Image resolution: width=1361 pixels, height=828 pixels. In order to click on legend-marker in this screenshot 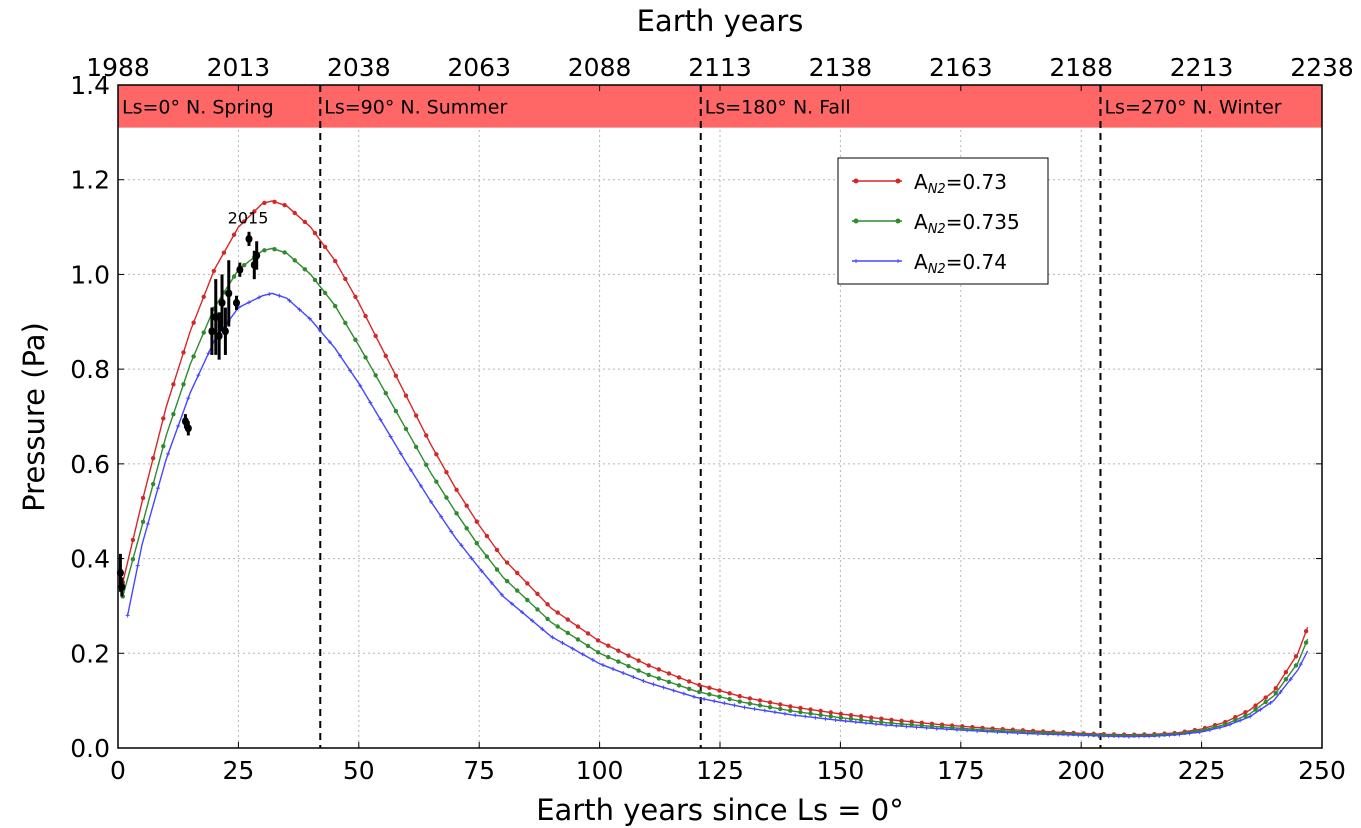, I will do `click(856, 181)`.